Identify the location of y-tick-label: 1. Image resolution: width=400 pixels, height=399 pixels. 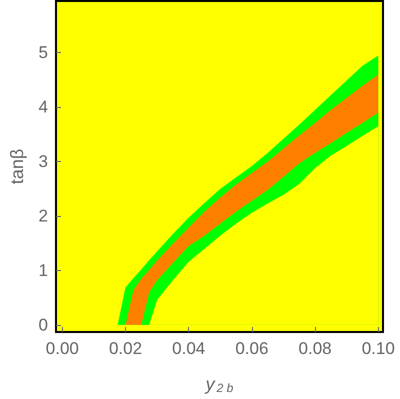
(43, 270).